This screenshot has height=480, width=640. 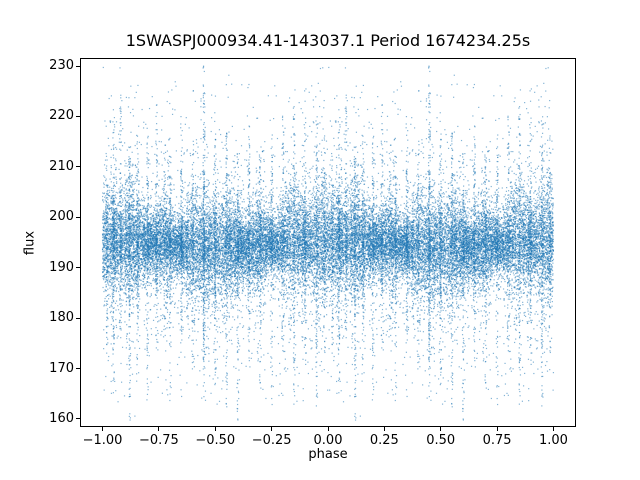 What do you see at coordinates (61, 418) in the screenshot?
I see `y-tick-label: 160` at bounding box center [61, 418].